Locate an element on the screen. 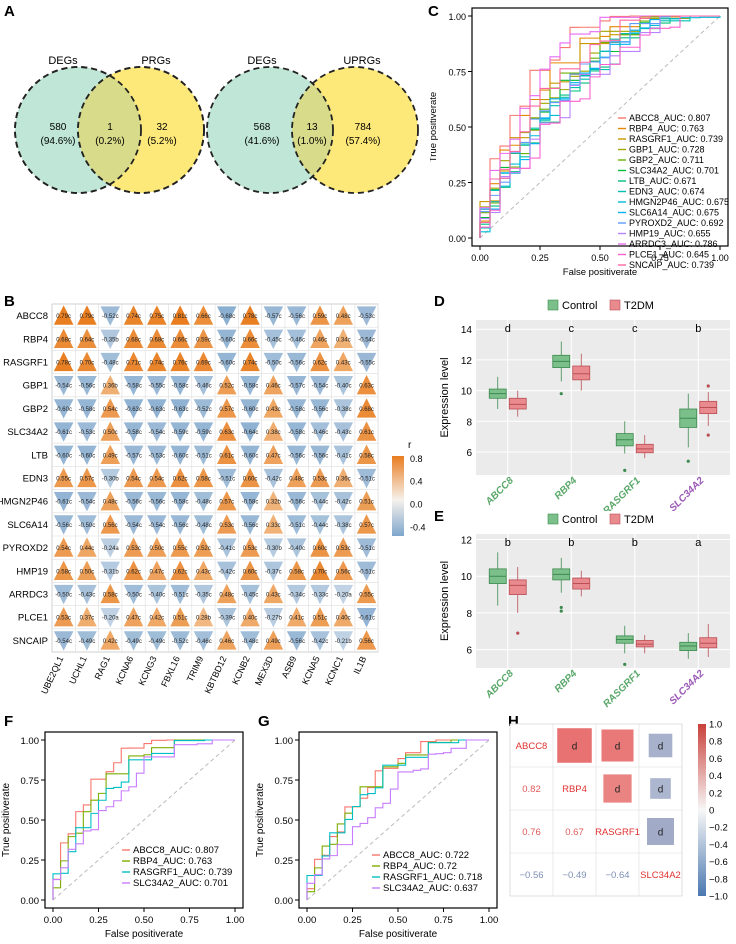 This screenshot has height=944, width=736. heatmap-cell-value: 0.62c is located at coordinates (180, 480).